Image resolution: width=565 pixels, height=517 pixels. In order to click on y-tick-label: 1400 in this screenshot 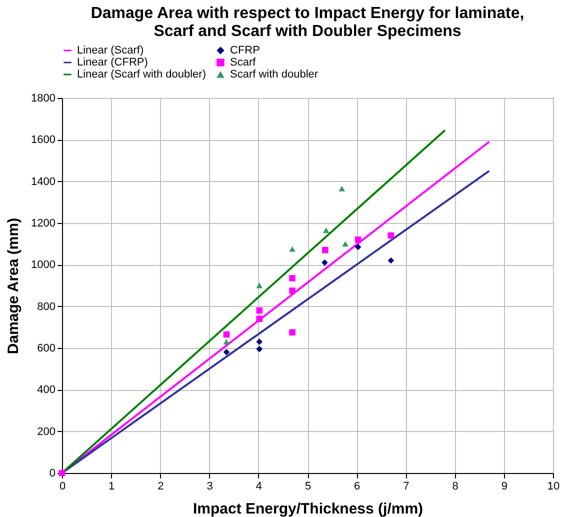, I will do `click(43, 182)`.